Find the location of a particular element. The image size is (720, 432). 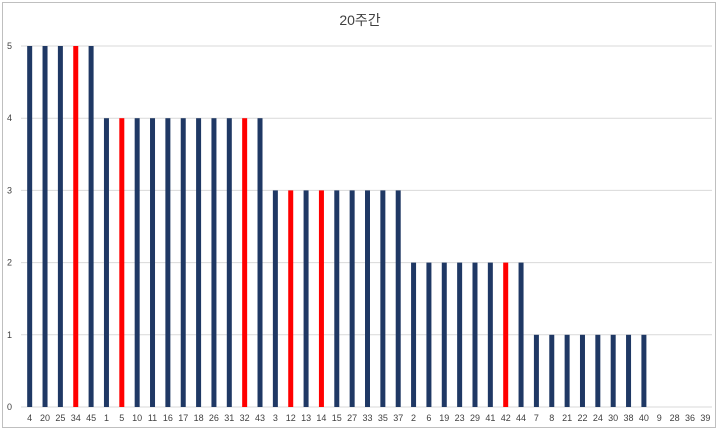

x-tick-label: 16 is located at coordinates (168, 418).